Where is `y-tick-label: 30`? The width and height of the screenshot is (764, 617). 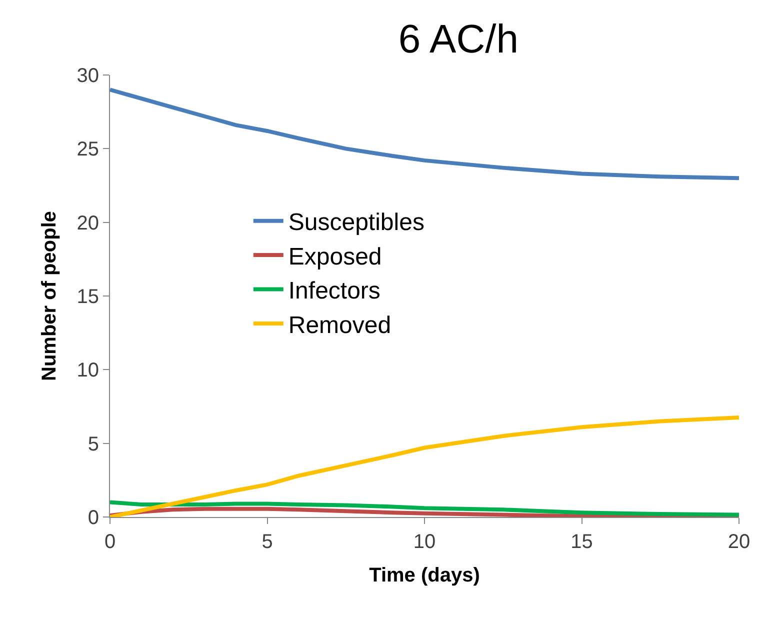 y-tick-label: 30 is located at coordinates (87, 76).